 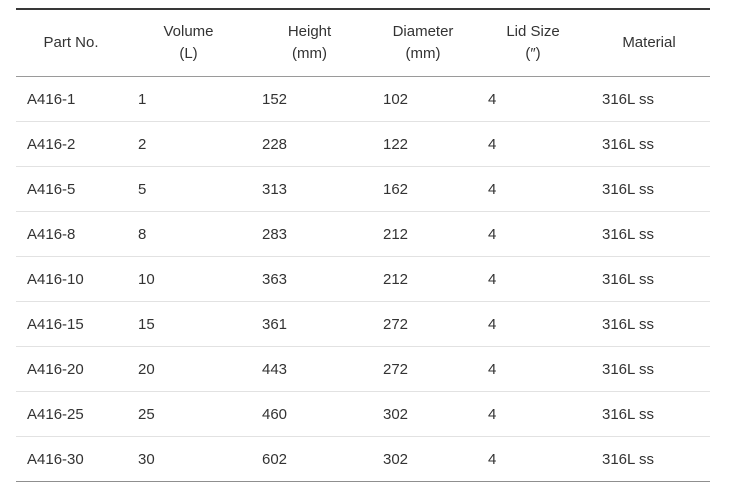 I want to click on cell-height: 443, so click(x=309, y=369).